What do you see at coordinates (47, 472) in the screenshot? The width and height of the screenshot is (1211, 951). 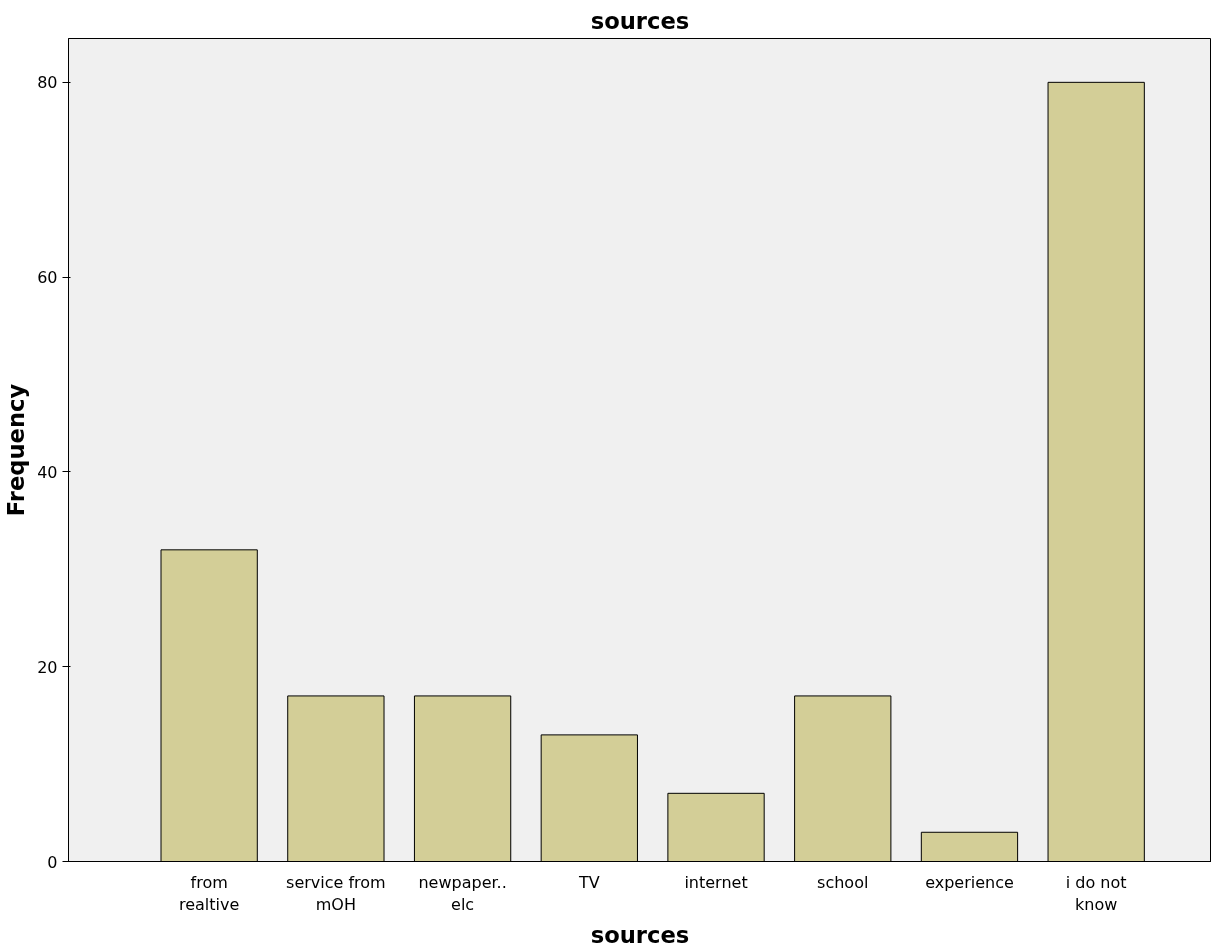 I see `y-tick-label: 40` at bounding box center [47, 472].